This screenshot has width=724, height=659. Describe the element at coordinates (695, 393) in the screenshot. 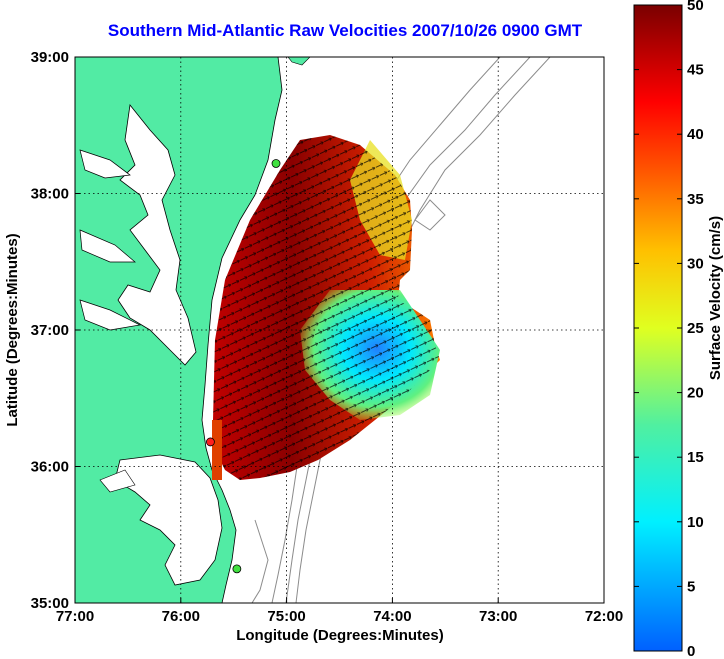

I see `colorbar-tick-label: 20` at that location.